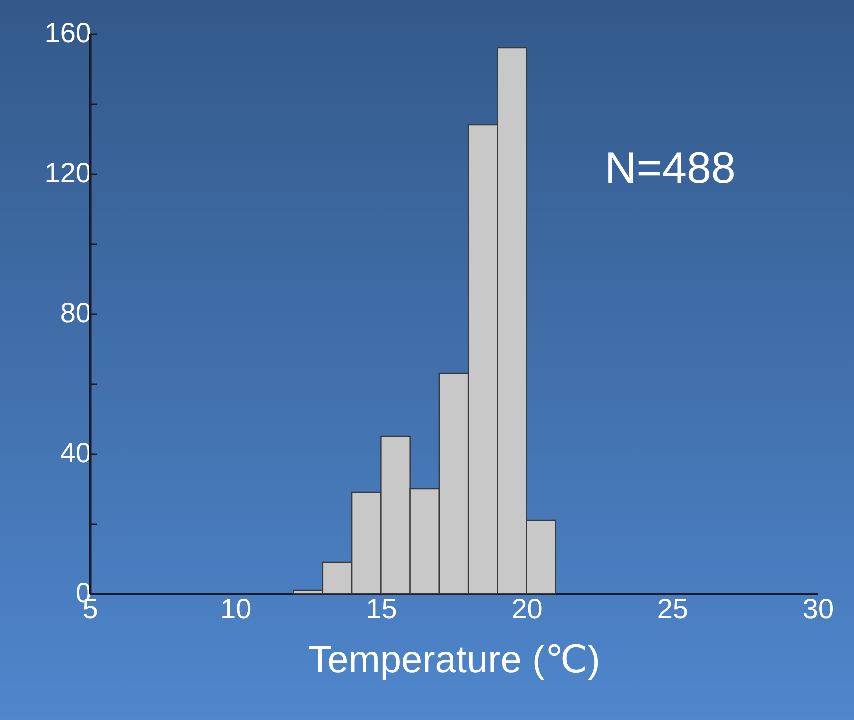 This screenshot has height=720, width=854. I want to click on x-tick-label: 10, so click(236, 609).